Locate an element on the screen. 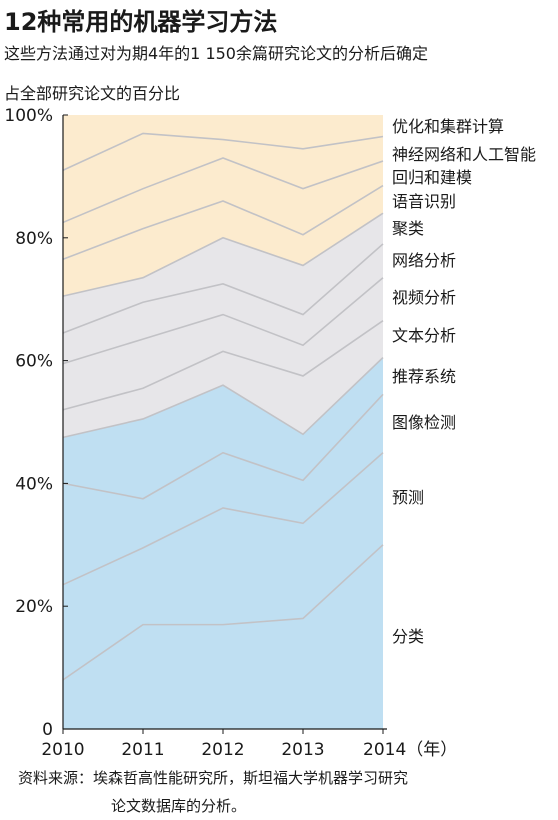 The width and height of the screenshot is (558, 820). legend-label-9: 语音识别 is located at coordinates (424, 201).